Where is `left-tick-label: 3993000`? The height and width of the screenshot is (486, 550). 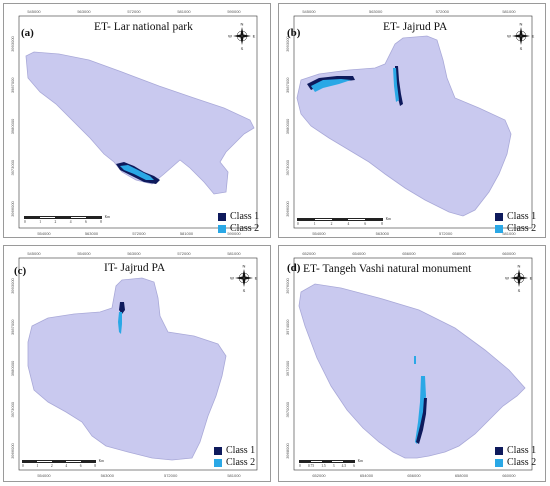
left-tick-label: 3993000 is located at coordinates (12, 285).